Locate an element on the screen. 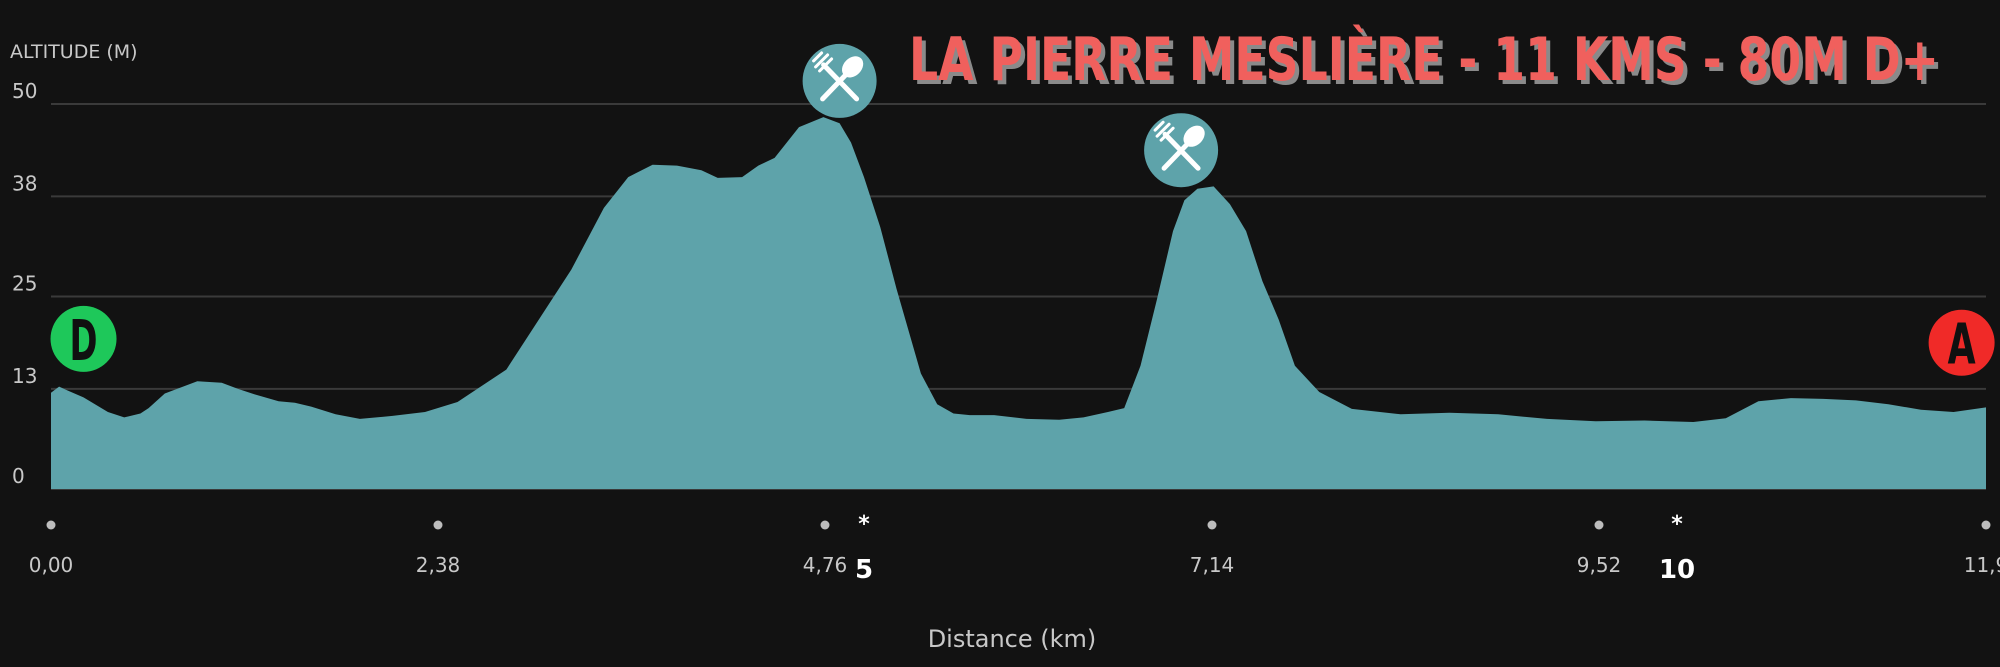  start-marker-label: D is located at coordinates (84, 341).